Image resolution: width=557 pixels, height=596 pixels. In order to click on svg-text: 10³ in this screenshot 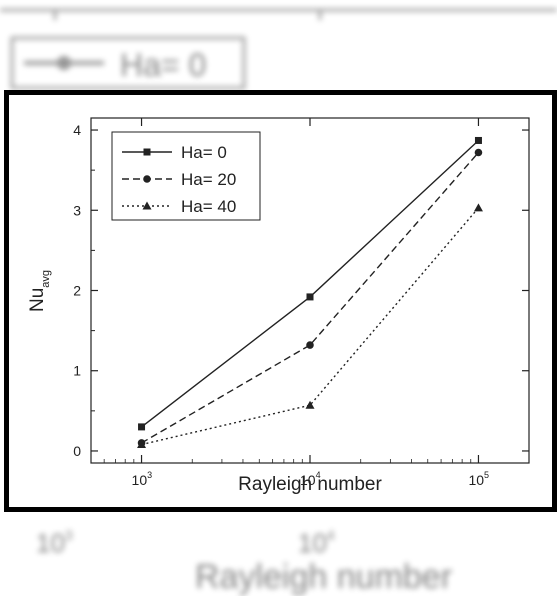, I will do `click(54, 542)`.